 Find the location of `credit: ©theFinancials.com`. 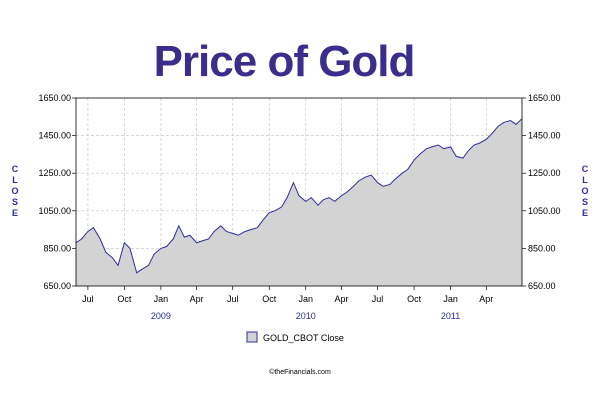

credit: ©theFinancials.com is located at coordinates (300, 372).